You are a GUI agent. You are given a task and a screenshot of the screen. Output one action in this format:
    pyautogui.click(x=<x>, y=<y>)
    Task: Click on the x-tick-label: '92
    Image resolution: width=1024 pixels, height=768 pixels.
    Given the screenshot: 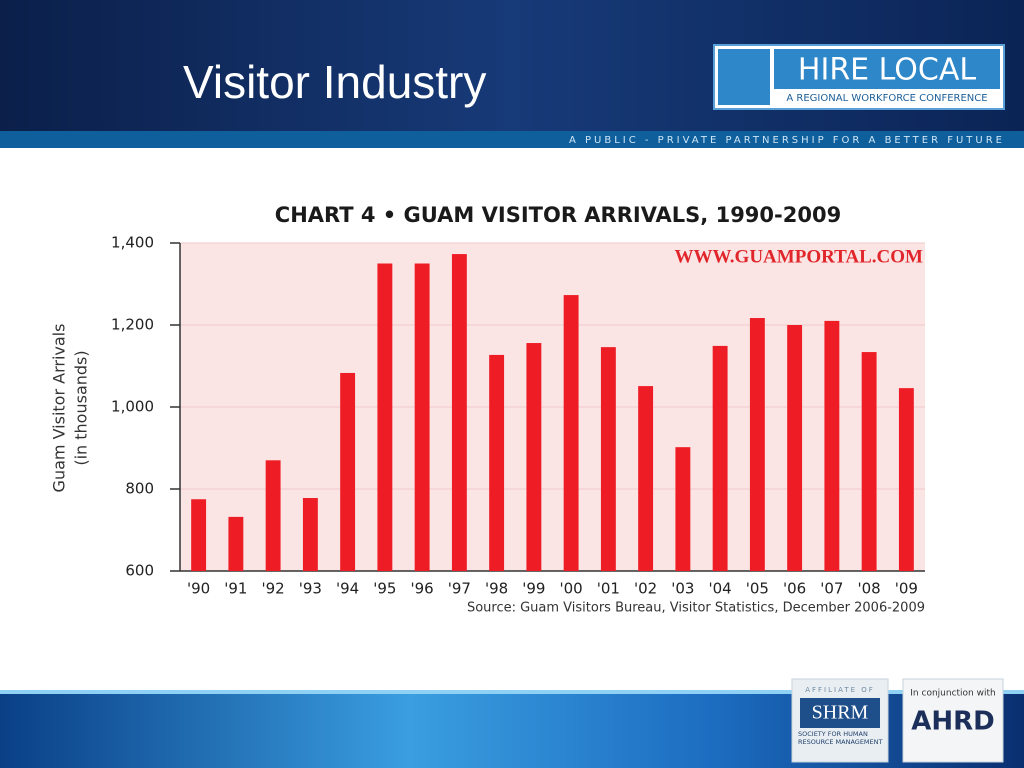 What is the action you would take?
    pyautogui.click(x=273, y=589)
    